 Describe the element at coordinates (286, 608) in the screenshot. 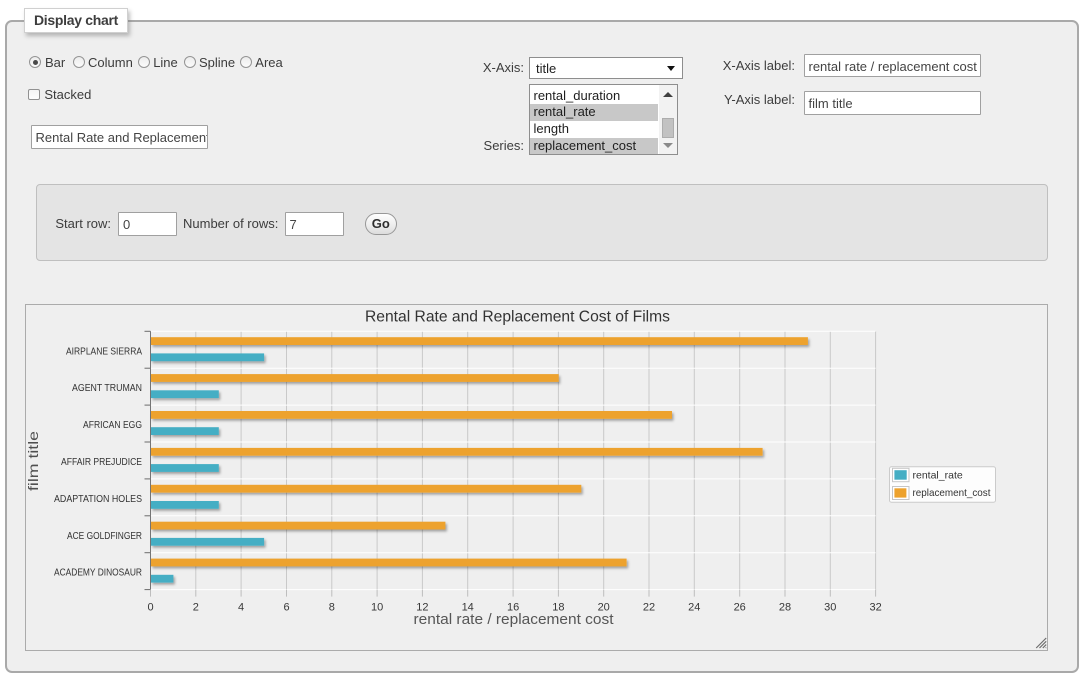

I see `svg-text: 6` at that location.